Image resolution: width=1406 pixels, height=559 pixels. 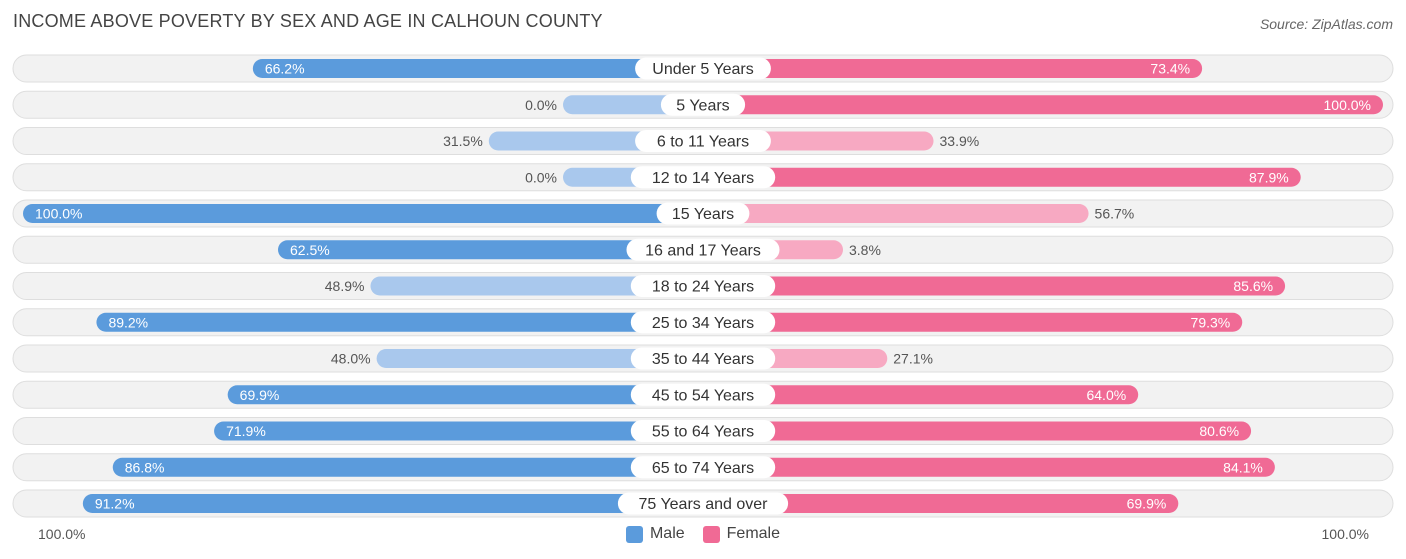 I want to click on male-value-label: 62.5%, so click(x=310, y=250).